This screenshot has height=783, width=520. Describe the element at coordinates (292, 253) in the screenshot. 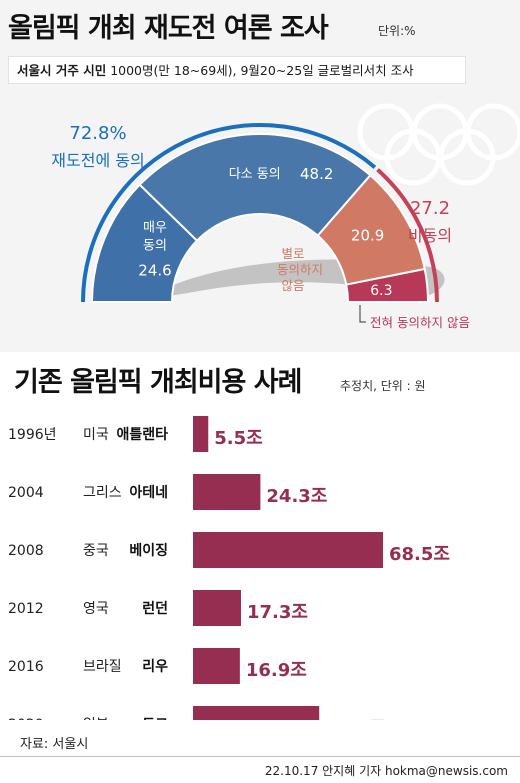

I see `label-disagree-line1: 별로` at that location.